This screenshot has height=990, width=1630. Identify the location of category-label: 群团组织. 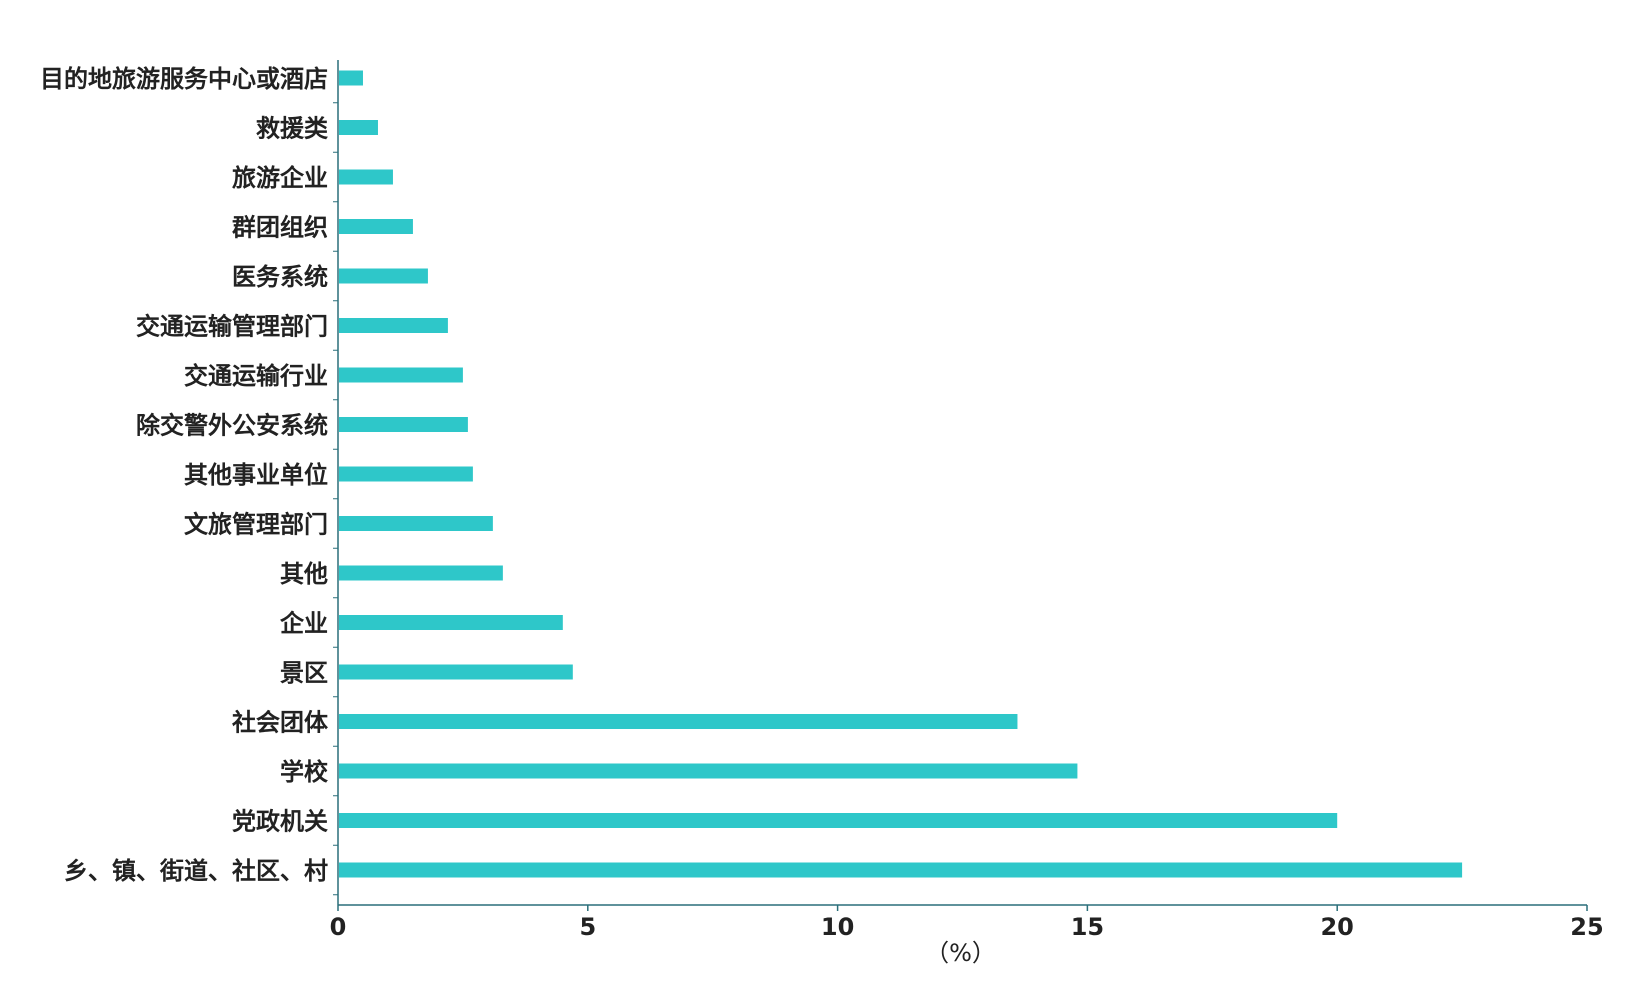
(280, 228).